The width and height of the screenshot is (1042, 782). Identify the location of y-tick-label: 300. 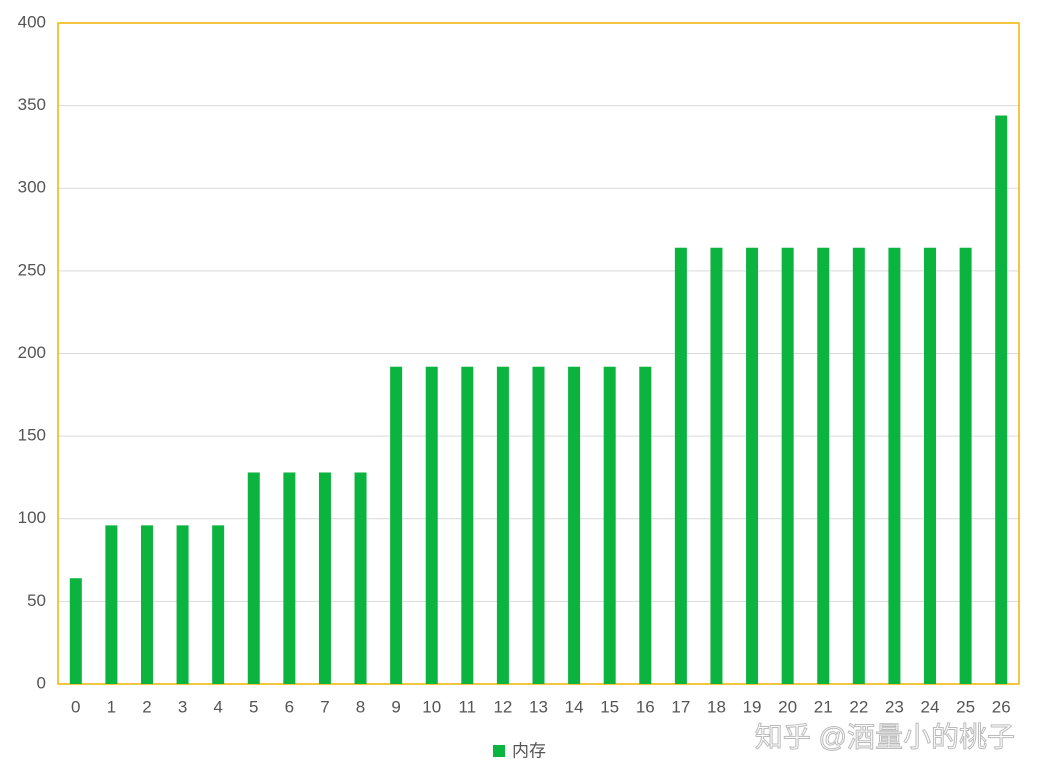
(32, 187).